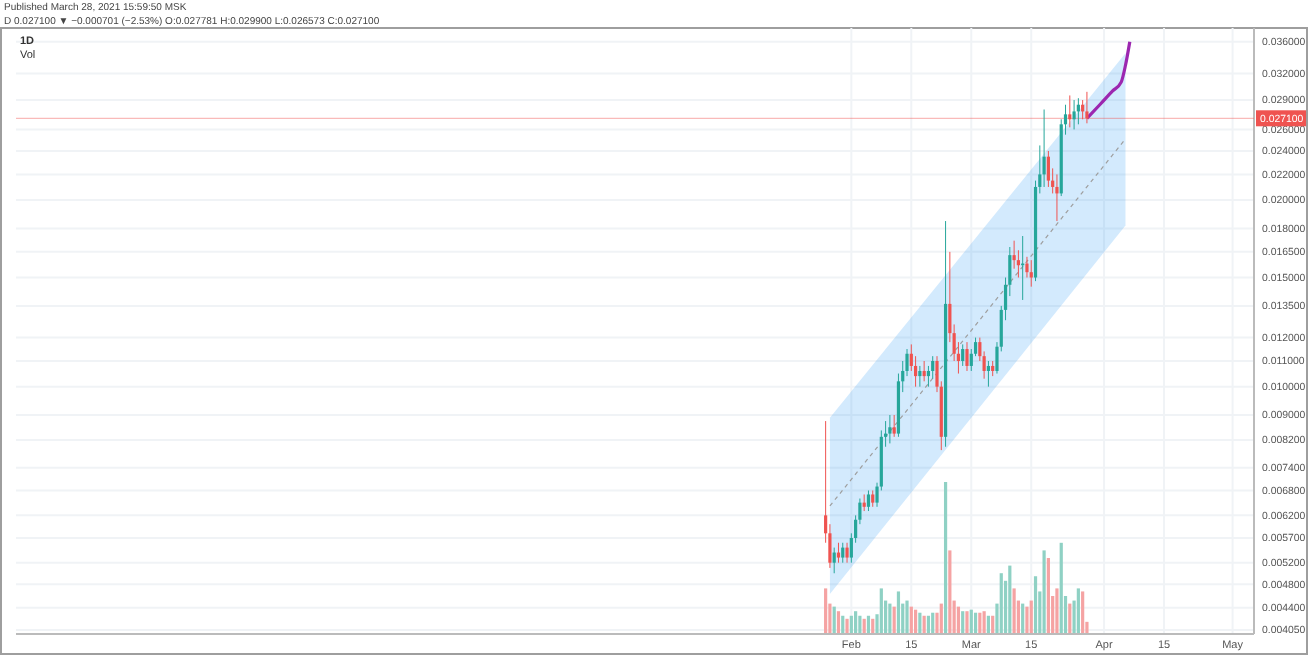  What do you see at coordinates (1108, 80) in the screenshot?
I see `line-series` at bounding box center [1108, 80].